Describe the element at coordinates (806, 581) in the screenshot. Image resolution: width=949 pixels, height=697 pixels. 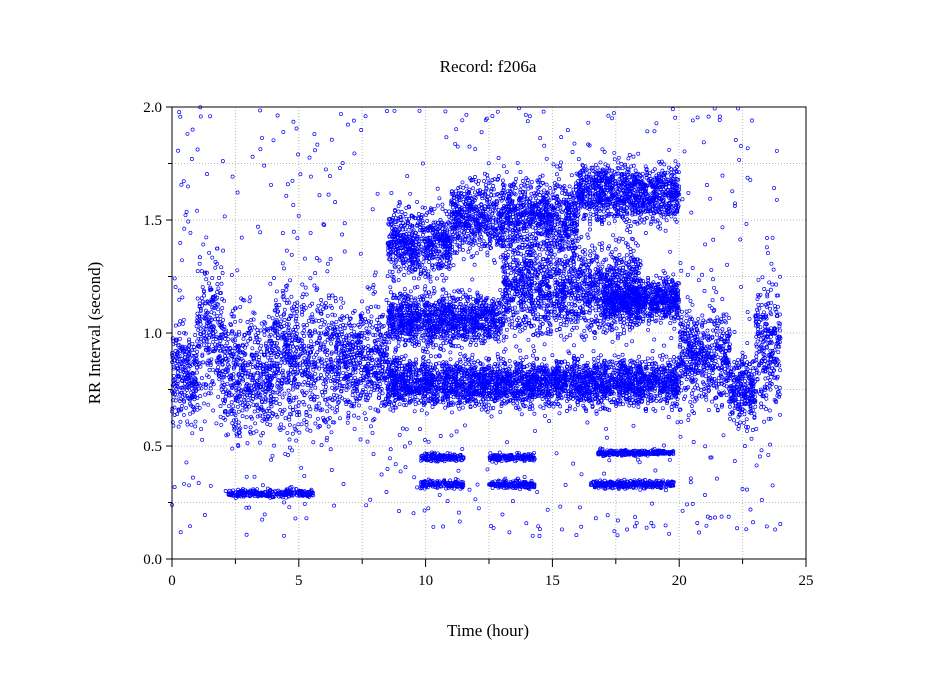
I see `x-tick-label: 25` at that location.